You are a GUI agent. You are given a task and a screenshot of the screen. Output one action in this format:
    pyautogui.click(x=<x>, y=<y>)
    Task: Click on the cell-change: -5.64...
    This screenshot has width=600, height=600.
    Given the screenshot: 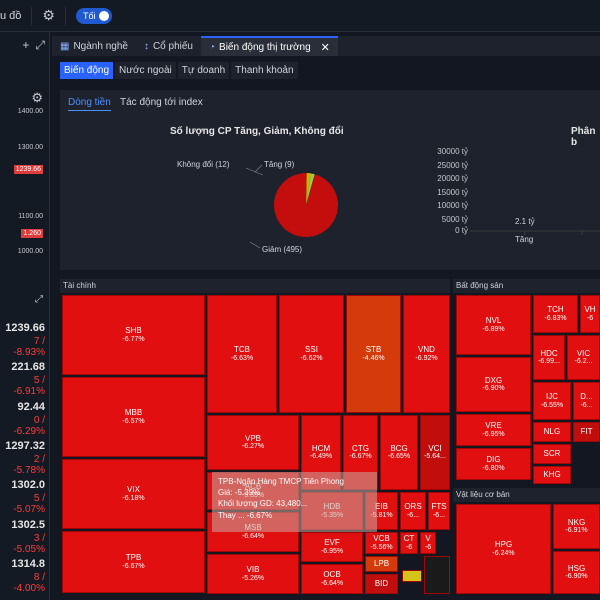 What is the action you would take?
    pyautogui.click(x=435, y=457)
    